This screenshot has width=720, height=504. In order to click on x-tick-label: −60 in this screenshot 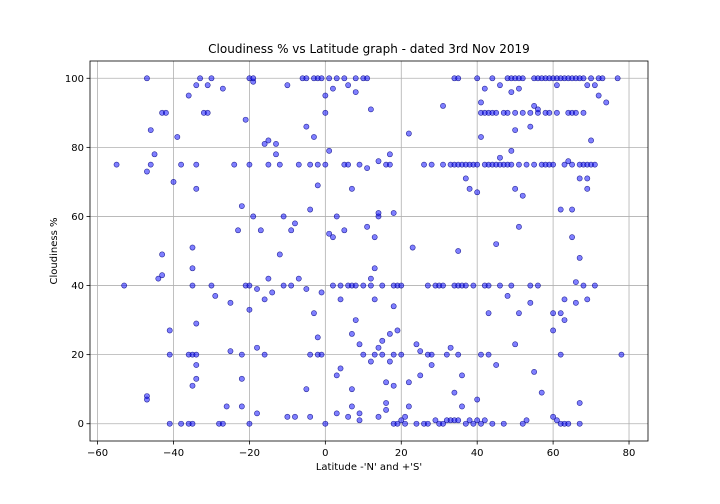, I will do `click(97, 453)`.